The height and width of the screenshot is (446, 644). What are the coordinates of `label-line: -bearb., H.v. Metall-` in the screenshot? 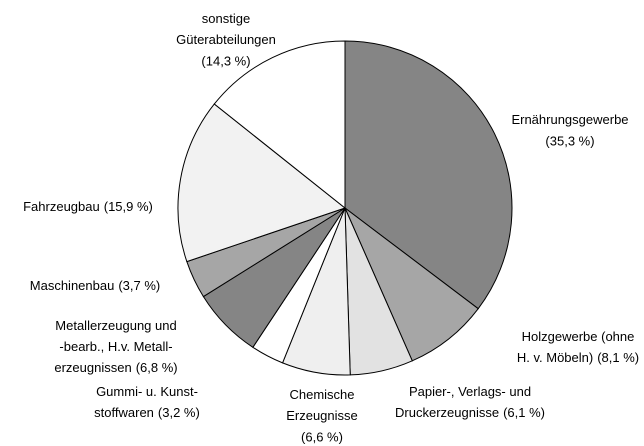 It's located at (115, 346).